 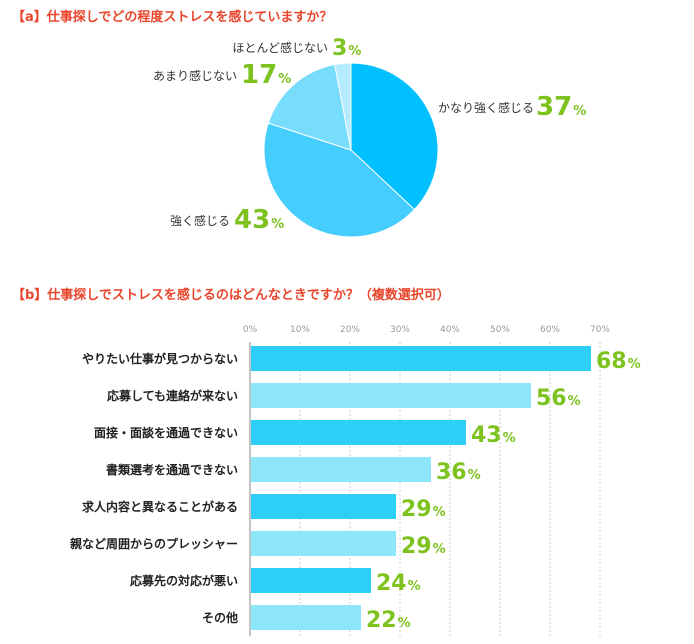 What do you see at coordinates (250, 330) in the screenshot?
I see `x-tick-label: 0%` at bounding box center [250, 330].